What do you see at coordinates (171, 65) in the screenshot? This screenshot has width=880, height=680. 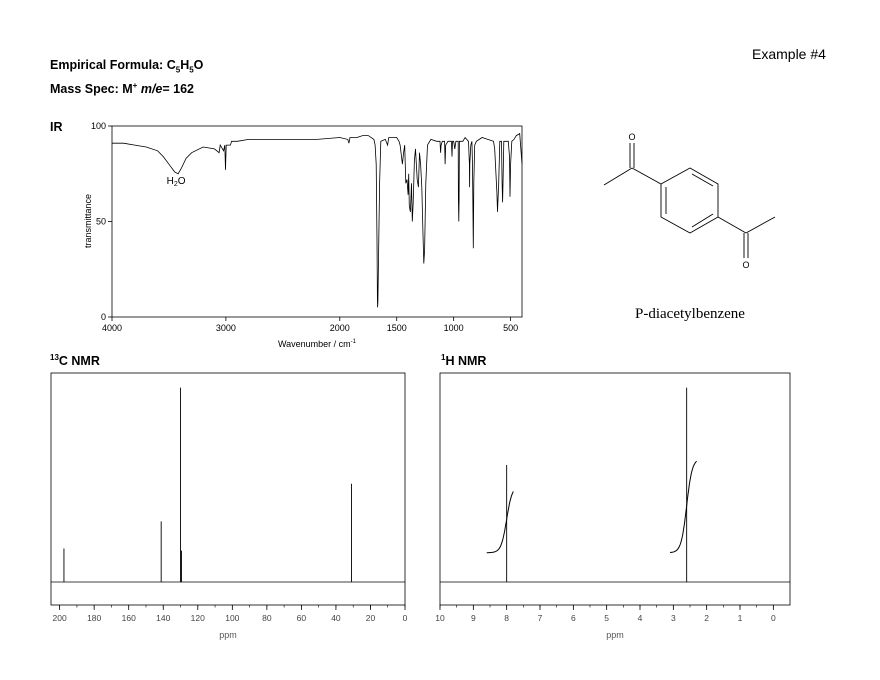 I see `formula-c: C` at bounding box center [171, 65].